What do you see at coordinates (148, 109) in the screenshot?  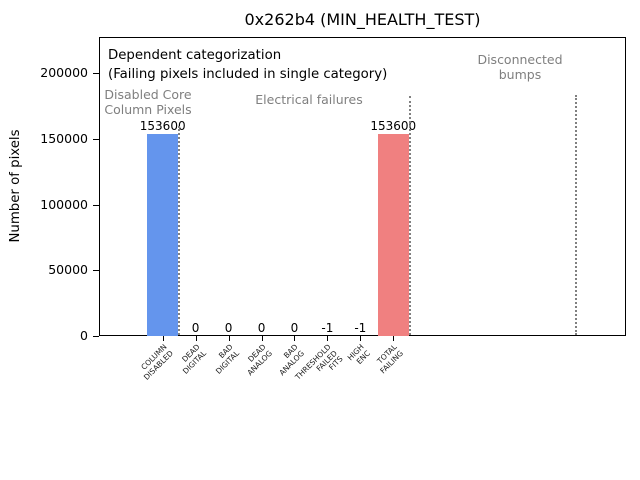 I see `annotation-line: Column Pixels` at bounding box center [148, 109].